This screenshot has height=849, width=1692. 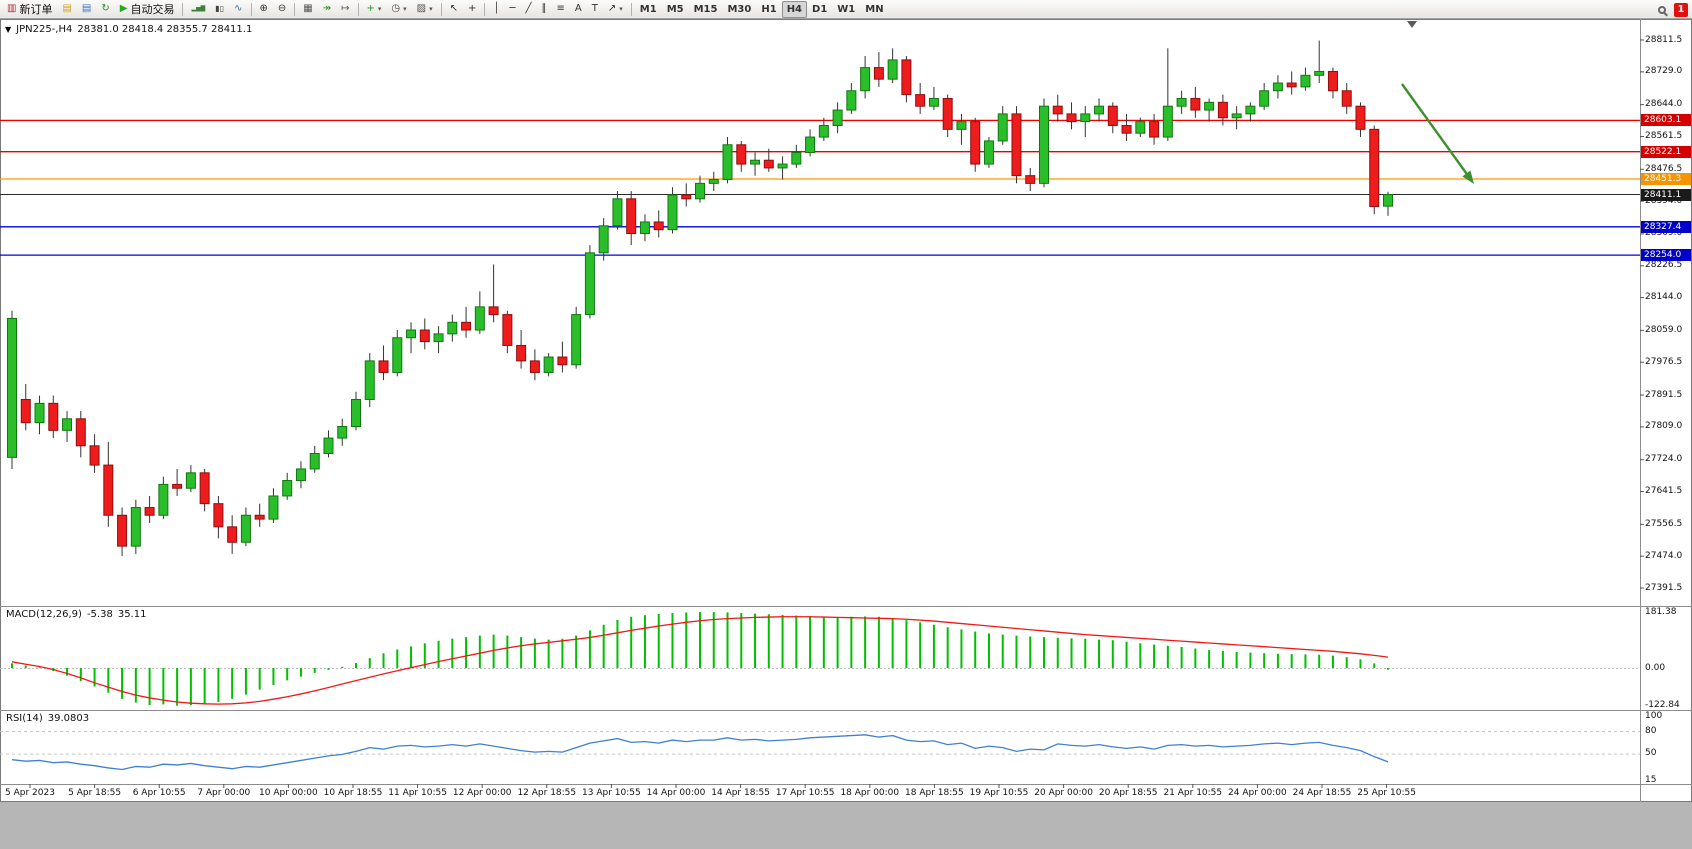 What do you see at coordinates (1673, 9) in the screenshot?
I see `toolbar-right: 1` at bounding box center [1673, 9].